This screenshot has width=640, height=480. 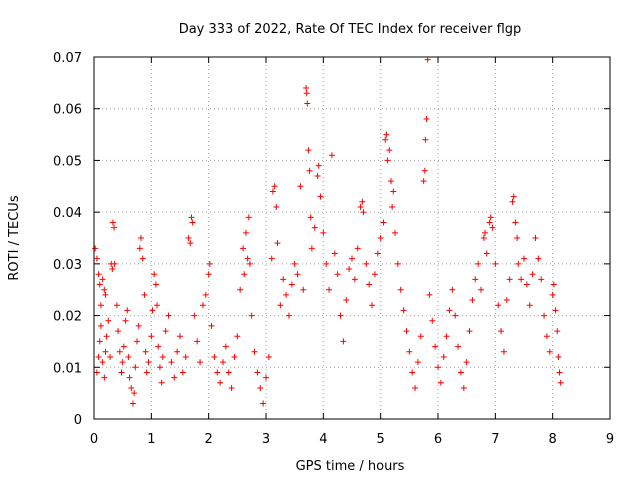 What do you see at coordinates (67, 368) in the screenshot?
I see `y-tick-label: 0.01` at bounding box center [67, 368].